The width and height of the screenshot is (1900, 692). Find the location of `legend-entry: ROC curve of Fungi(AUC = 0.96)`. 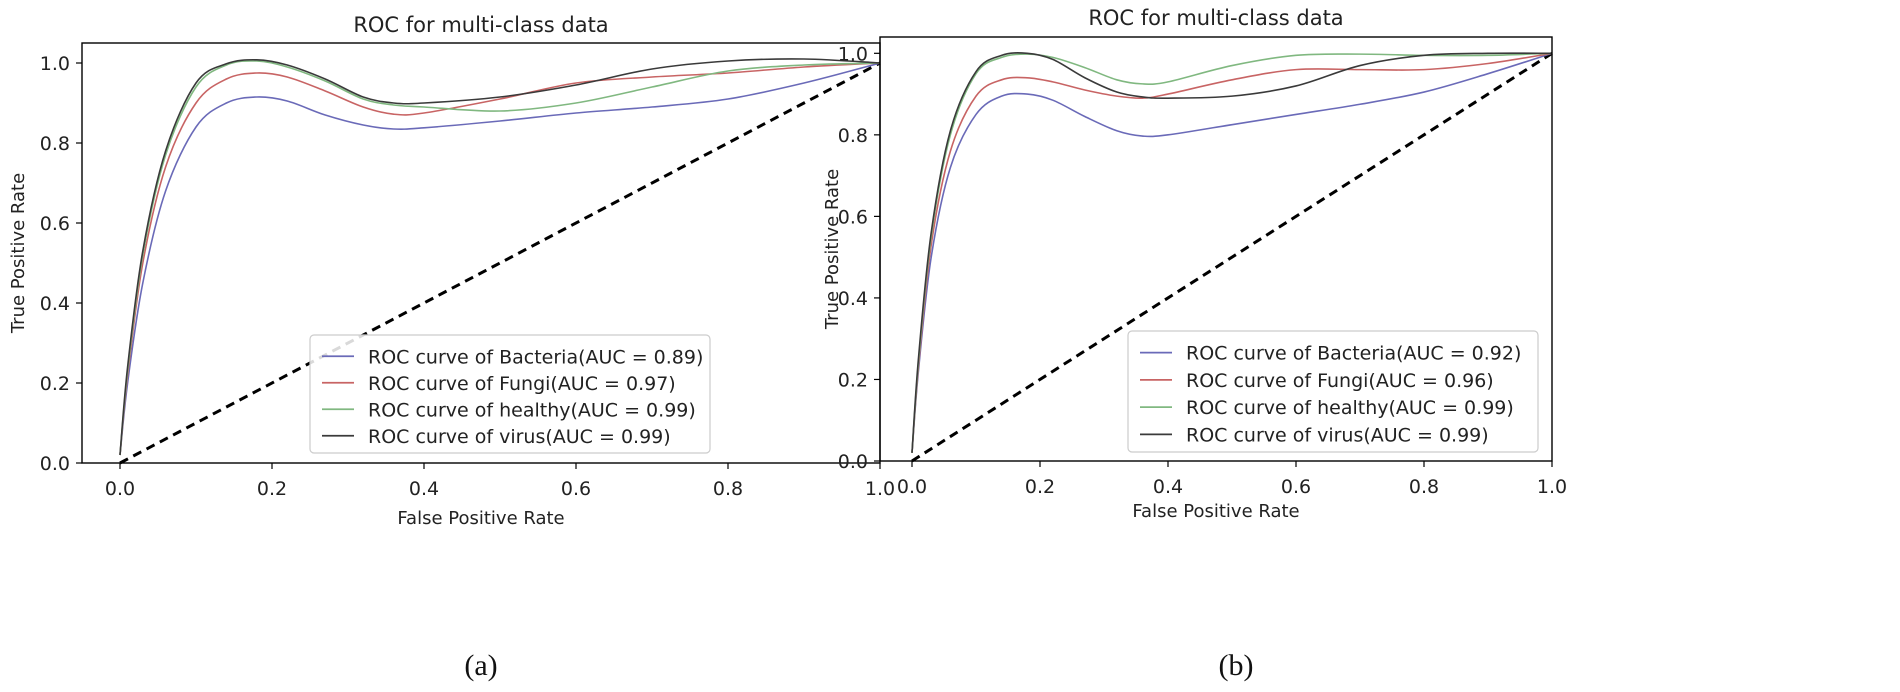

legend-entry: ROC curve of Fungi(AUC = 0.96) is located at coordinates (1340, 381).